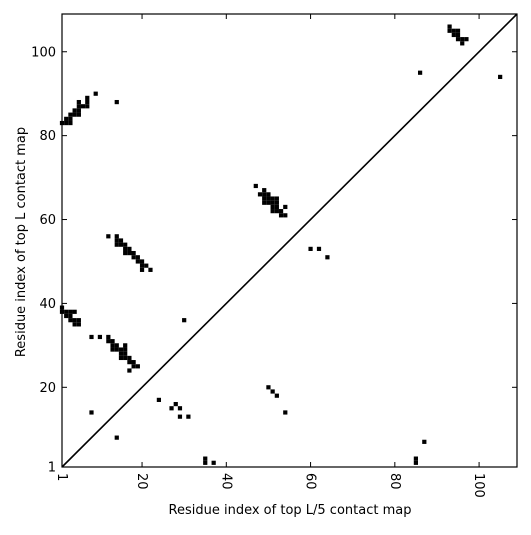 The width and height of the screenshot is (531, 535). What do you see at coordinates (478, 485) in the screenshot?
I see `x-tick-label: 100` at bounding box center [478, 485].